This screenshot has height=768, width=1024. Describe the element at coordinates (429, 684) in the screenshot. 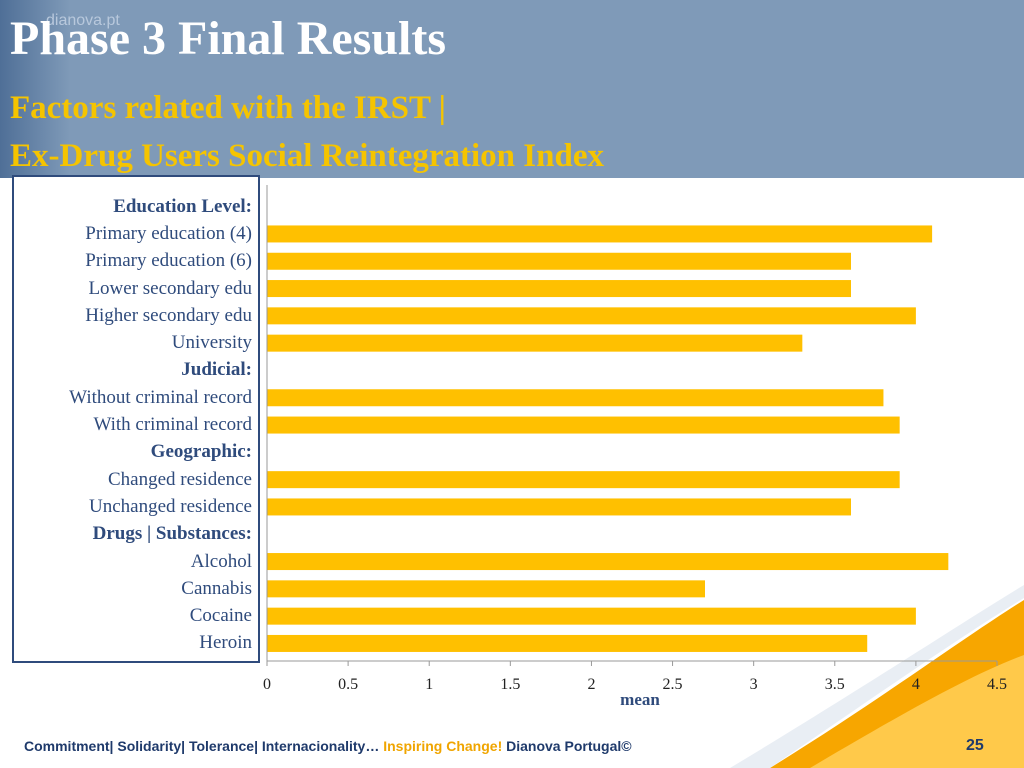

I see `x-tick-label: 1` at that location.